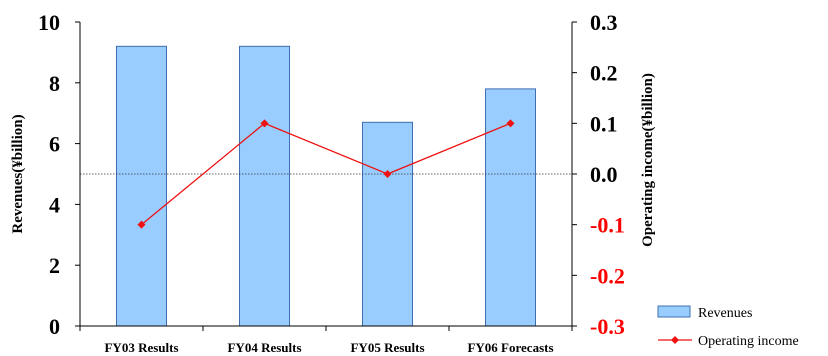  What do you see at coordinates (607, 275) in the screenshot?
I see `right-tick-label-5: -0.2` at bounding box center [607, 275].